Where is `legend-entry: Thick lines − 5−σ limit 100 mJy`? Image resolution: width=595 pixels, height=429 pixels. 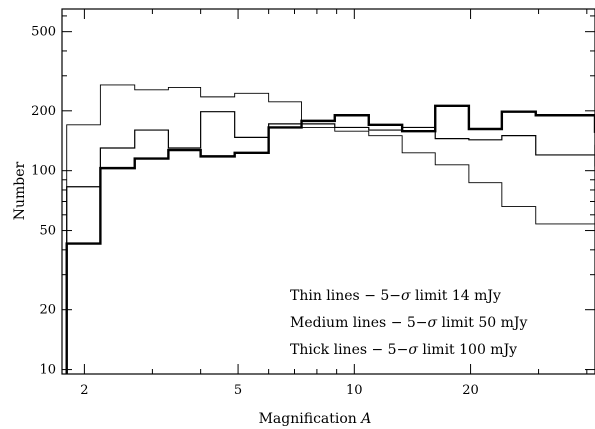 legend-entry: Thick lines − 5−σ limit 100 mJy is located at coordinates (403, 350).